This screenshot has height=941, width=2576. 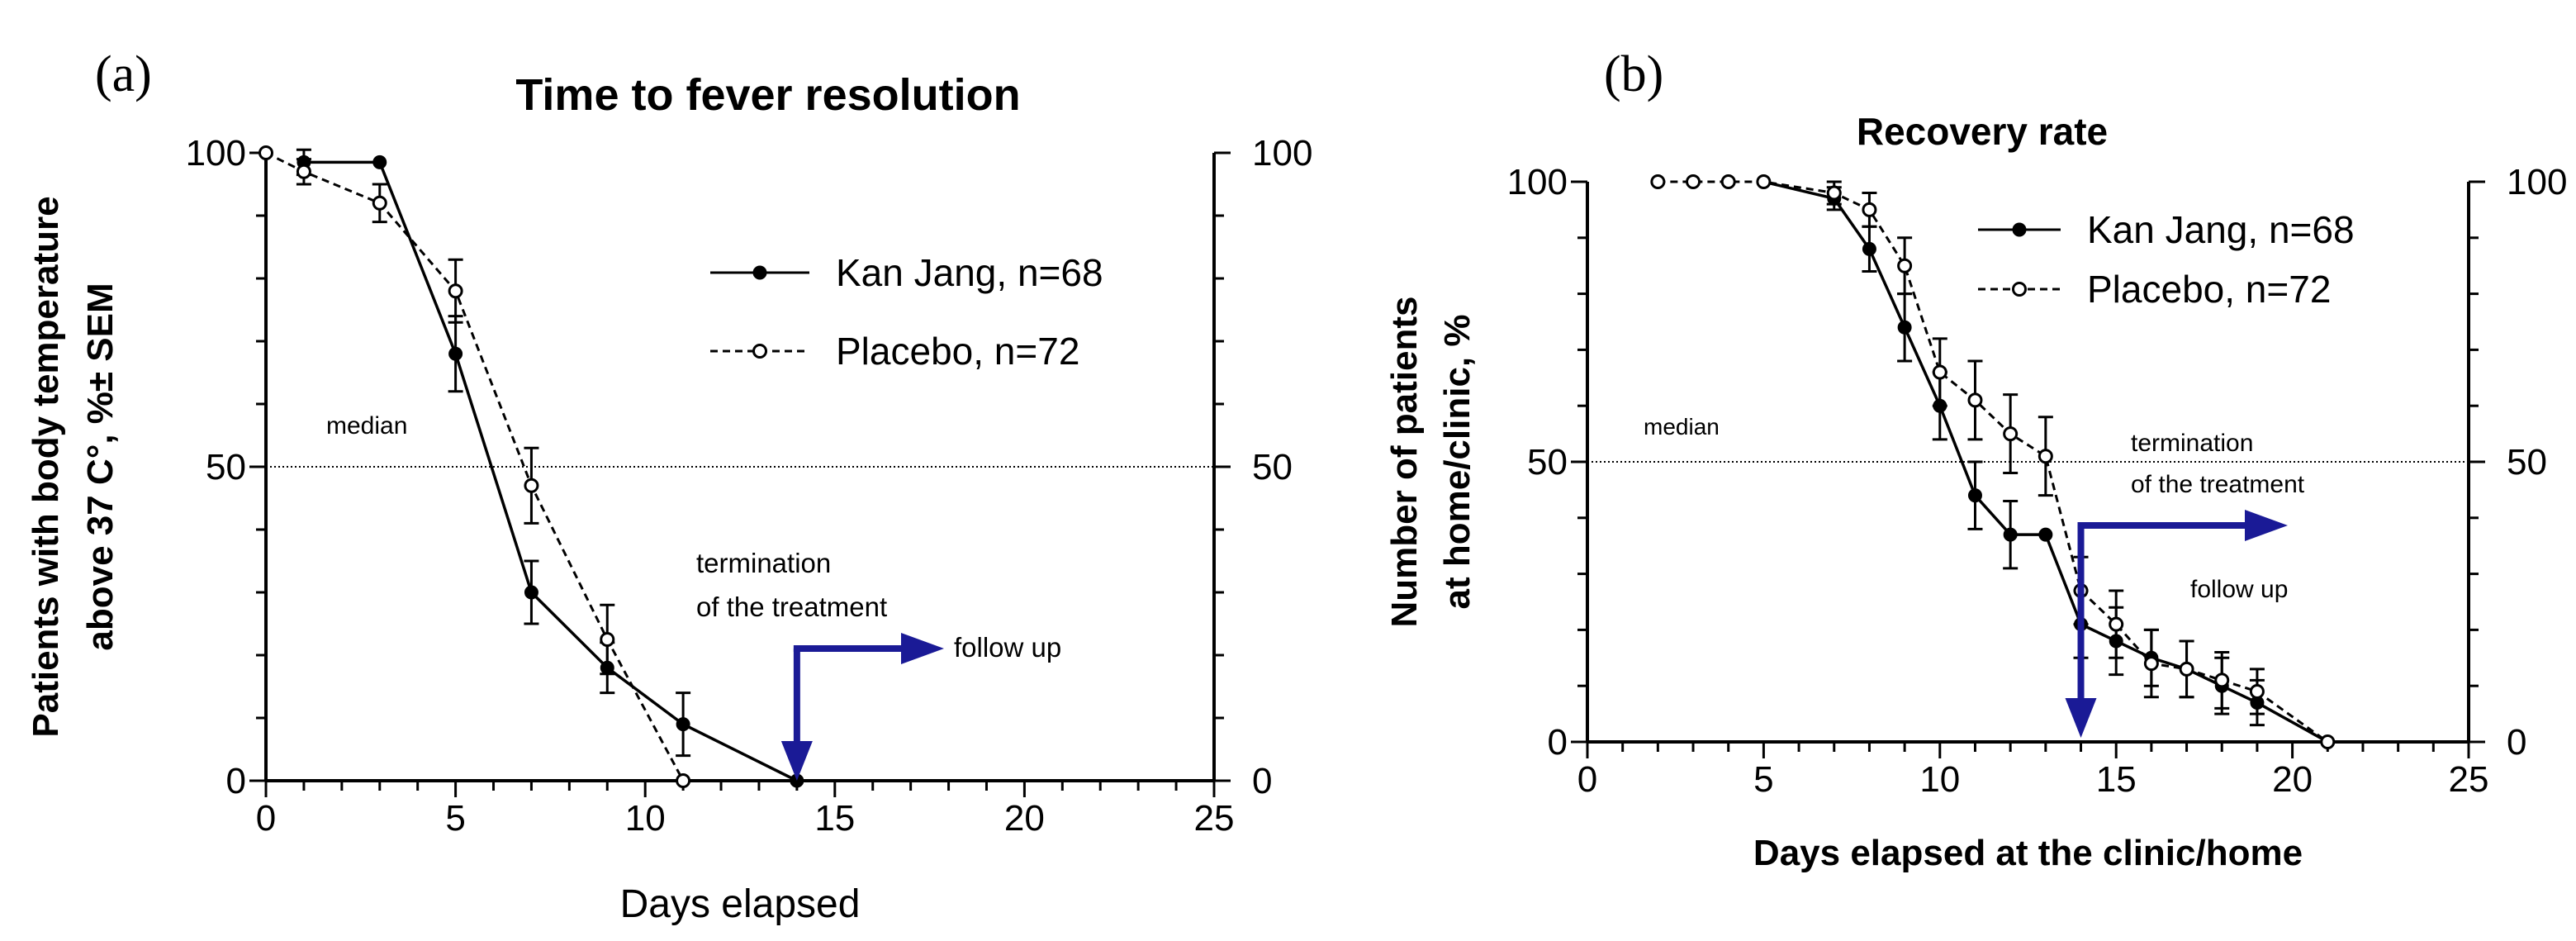 I want to click on series-line, so click(x=550, y=471).